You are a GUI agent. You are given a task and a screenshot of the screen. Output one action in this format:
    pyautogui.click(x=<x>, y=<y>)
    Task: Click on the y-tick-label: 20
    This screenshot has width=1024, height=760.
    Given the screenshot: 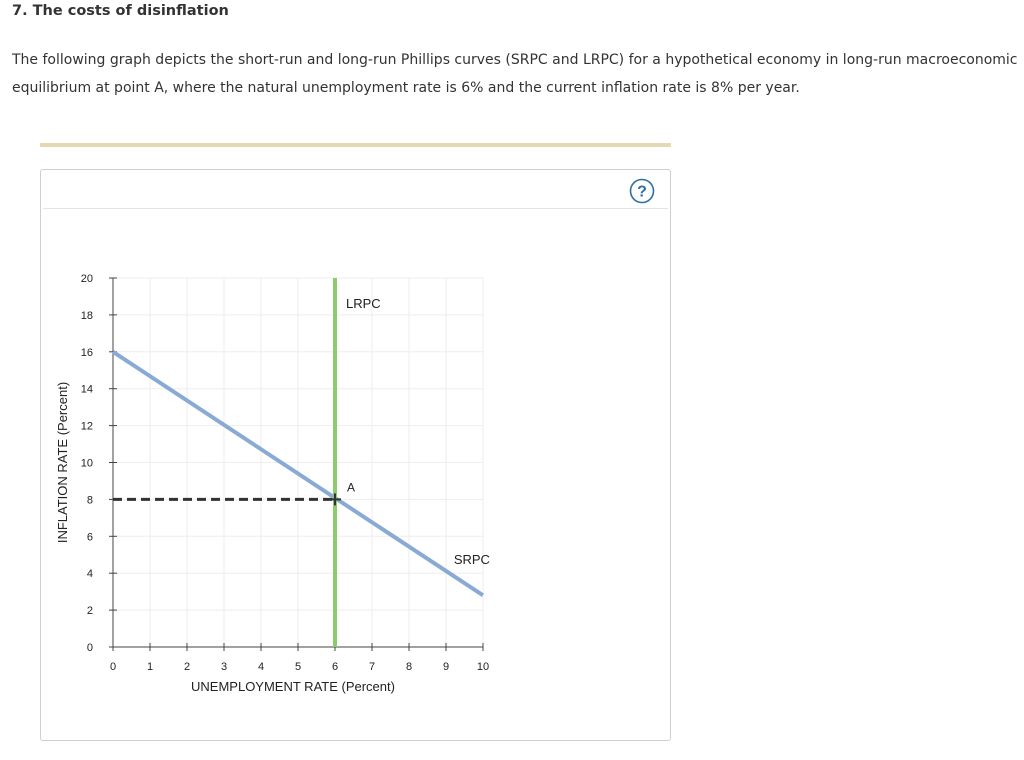 What is the action you would take?
    pyautogui.click(x=87, y=279)
    